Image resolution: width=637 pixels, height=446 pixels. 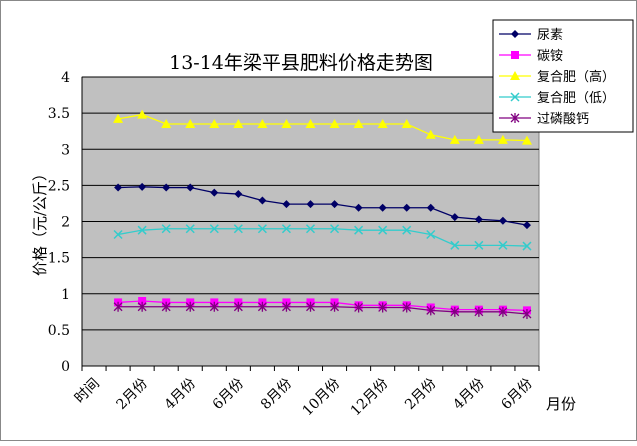 I want to click on y-tick-label: 3, so click(x=65, y=150).